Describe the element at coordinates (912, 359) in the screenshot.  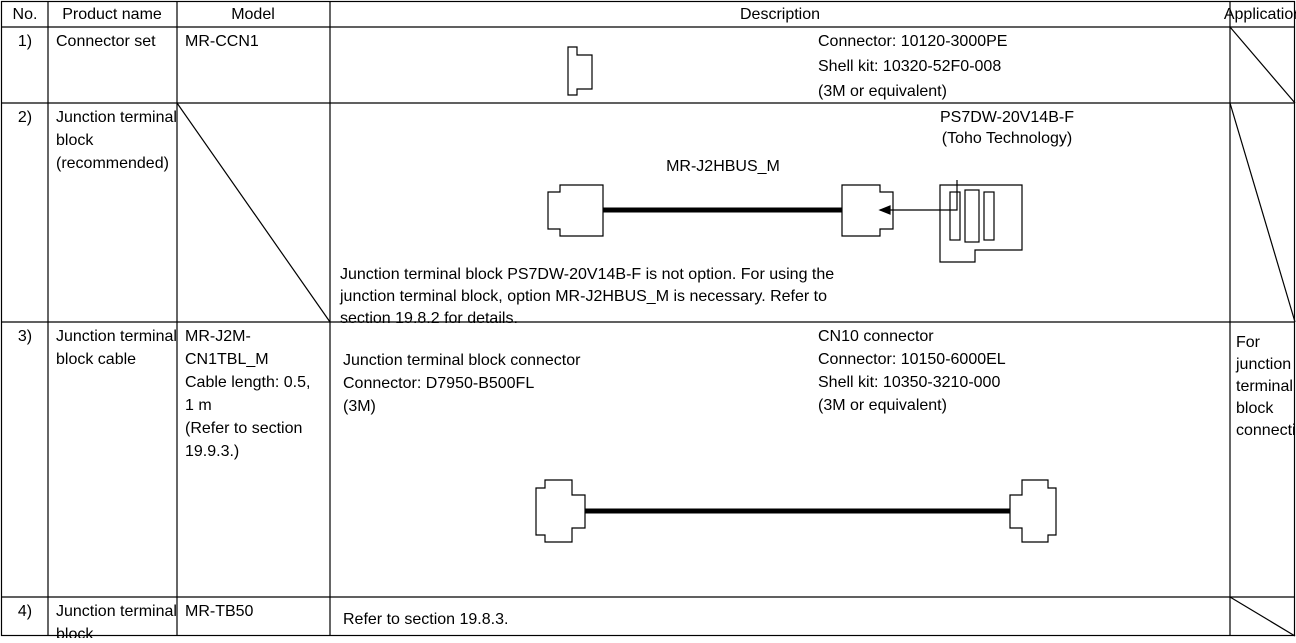
I see `description-text: Connector: 10150-6000EL` at that location.